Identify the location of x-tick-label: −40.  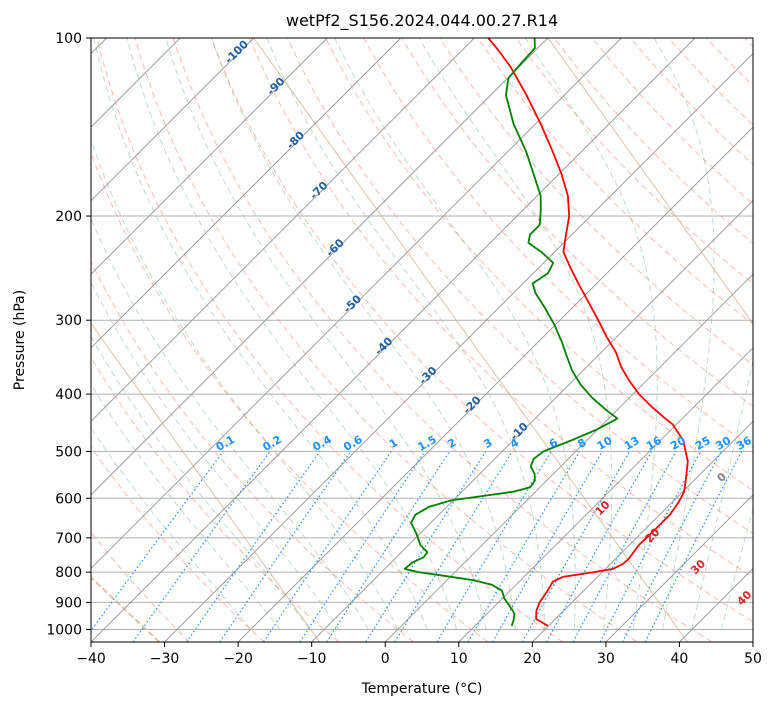
(91, 659).